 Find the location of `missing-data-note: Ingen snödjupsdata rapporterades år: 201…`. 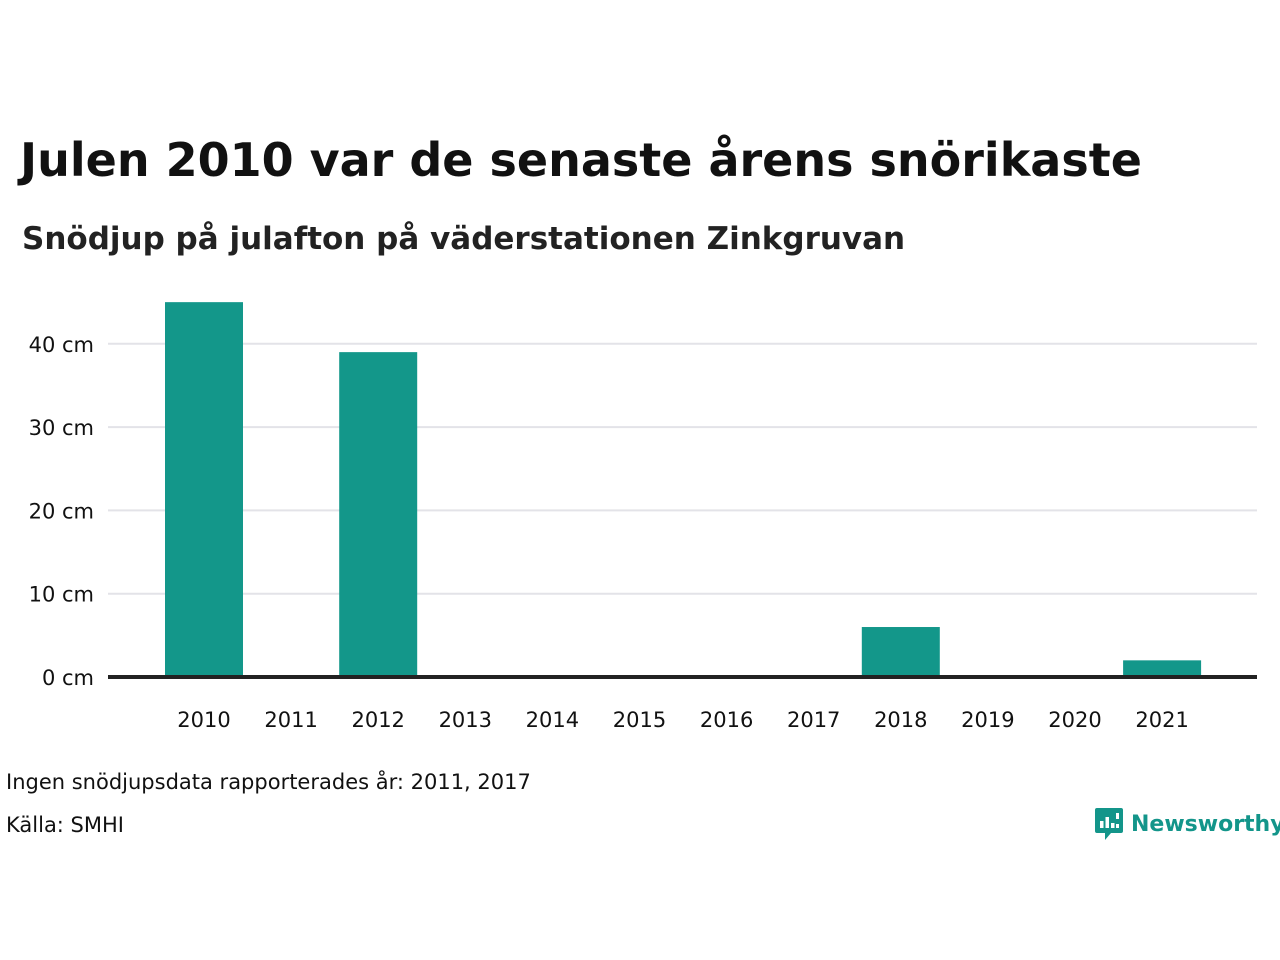

missing-data-note: Ingen snödjupsdata rapporterades år: 201… is located at coordinates (268, 782).